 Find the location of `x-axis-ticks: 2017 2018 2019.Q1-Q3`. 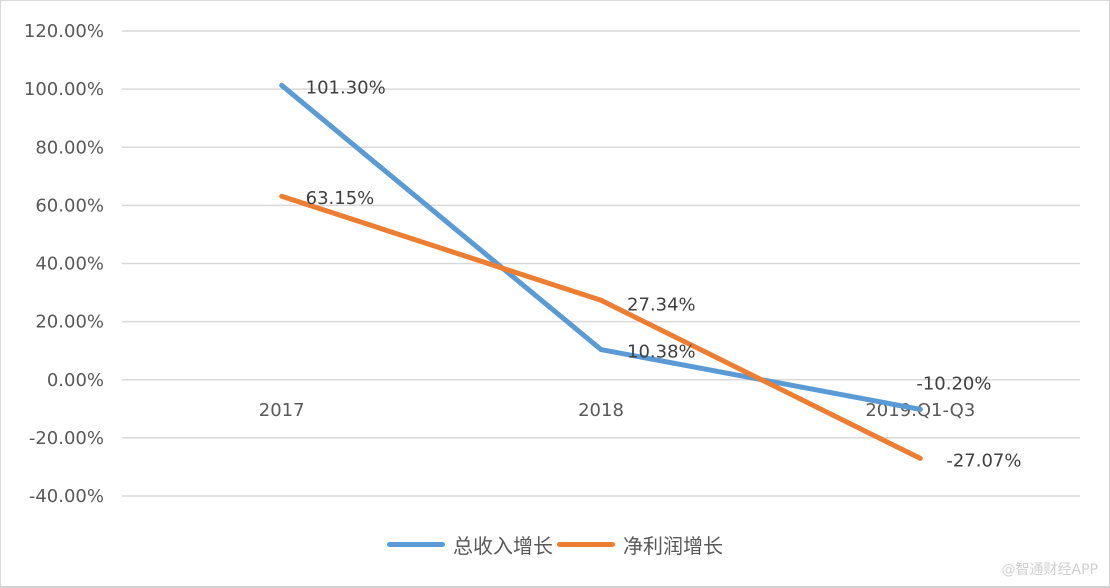

x-axis-ticks: 2017 2018 2019.Q1-Q3 is located at coordinates (617, 410).